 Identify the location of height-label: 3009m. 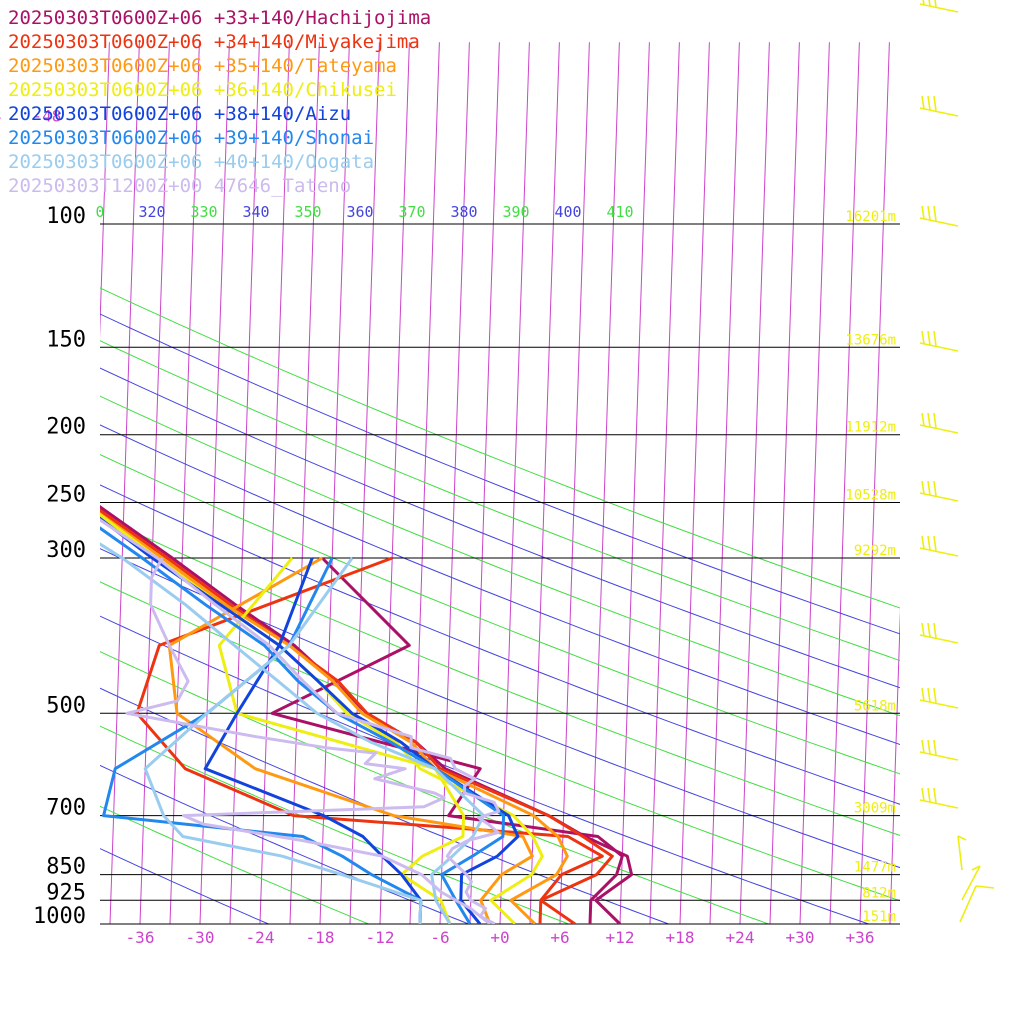
(875, 809).